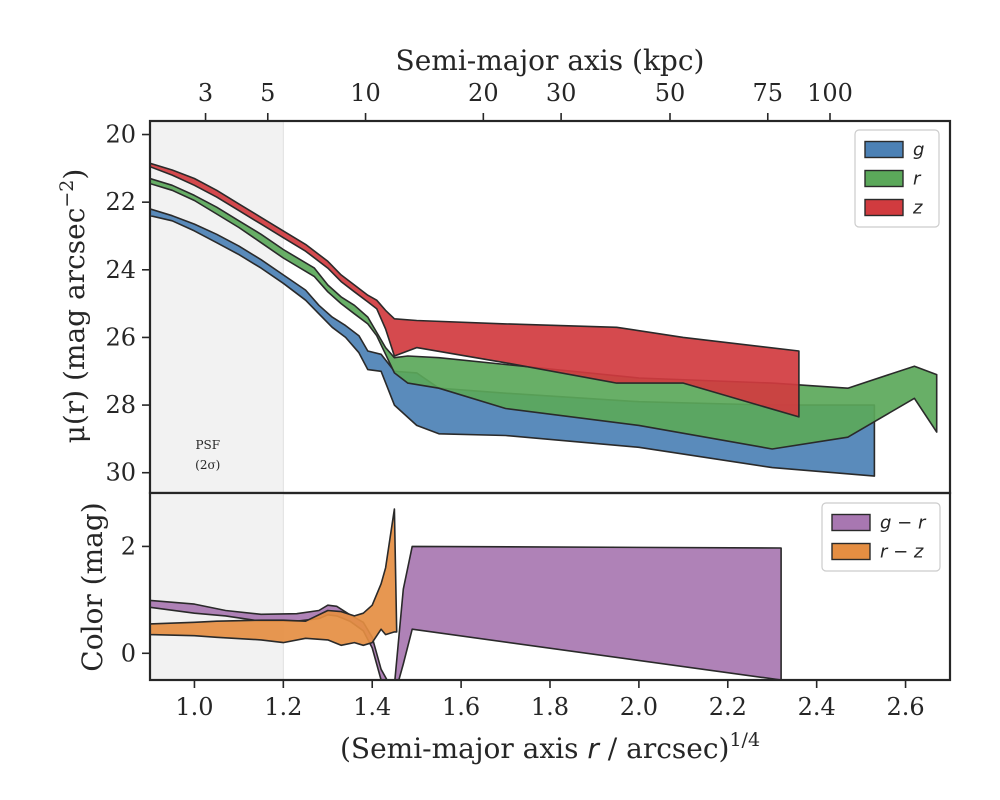 Image resolution: width=1000 pixels, height=800 pixels. What do you see at coordinates (92, 586) in the screenshot?
I see `color-axis-title: Color (mag)` at bounding box center [92, 586].